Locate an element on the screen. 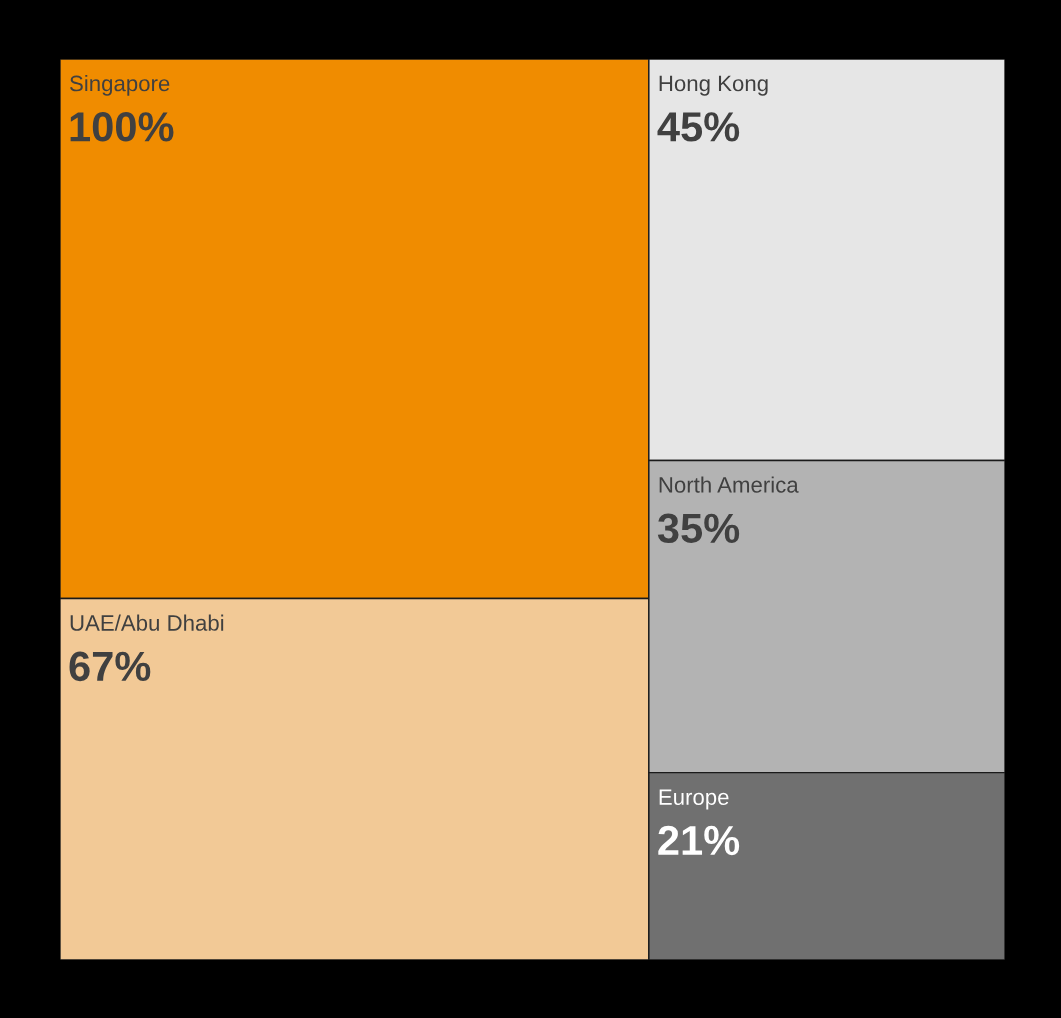  category-label: Hong Kong is located at coordinates (713, 85).